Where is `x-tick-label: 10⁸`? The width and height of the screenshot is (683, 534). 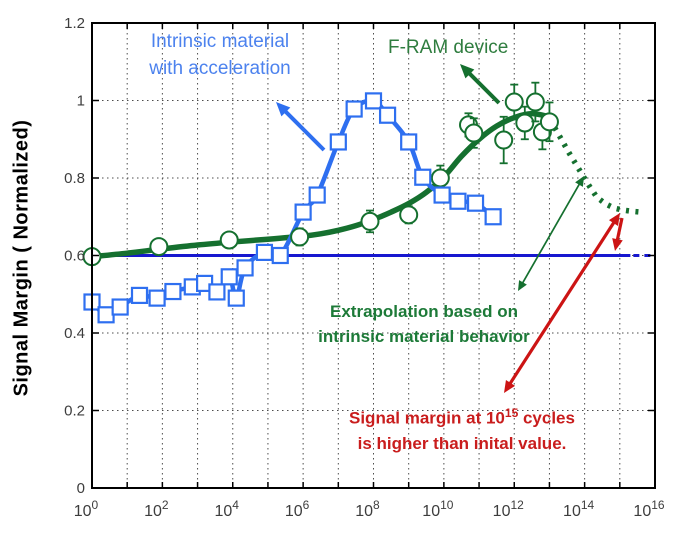
x-tick-label: 10⁸ is located at coordinates (367, 509).